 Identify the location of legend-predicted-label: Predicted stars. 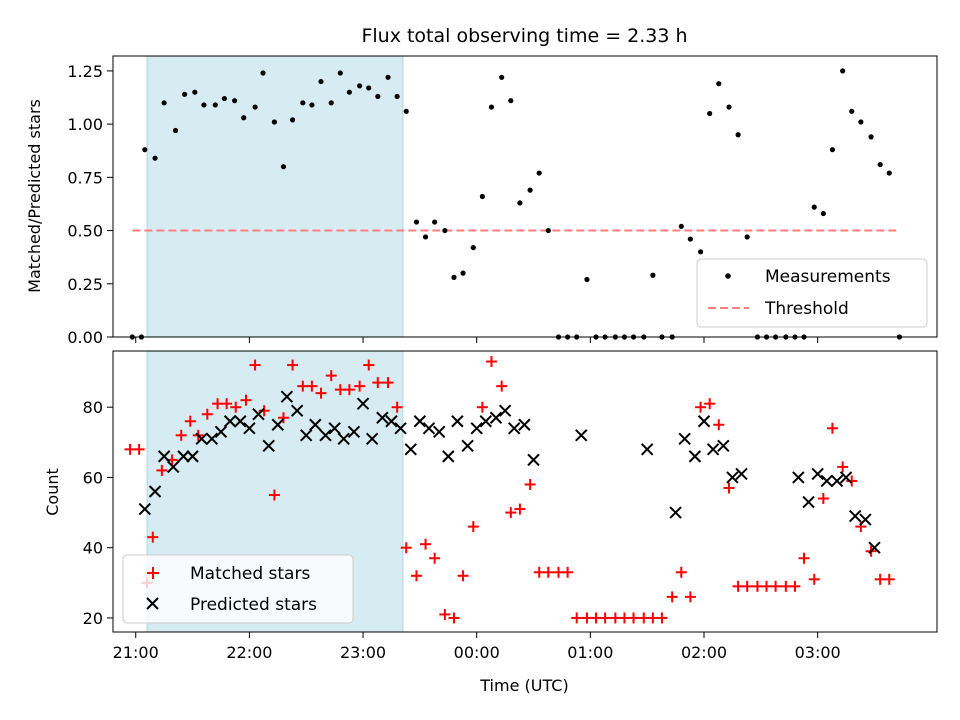
(253, 605).